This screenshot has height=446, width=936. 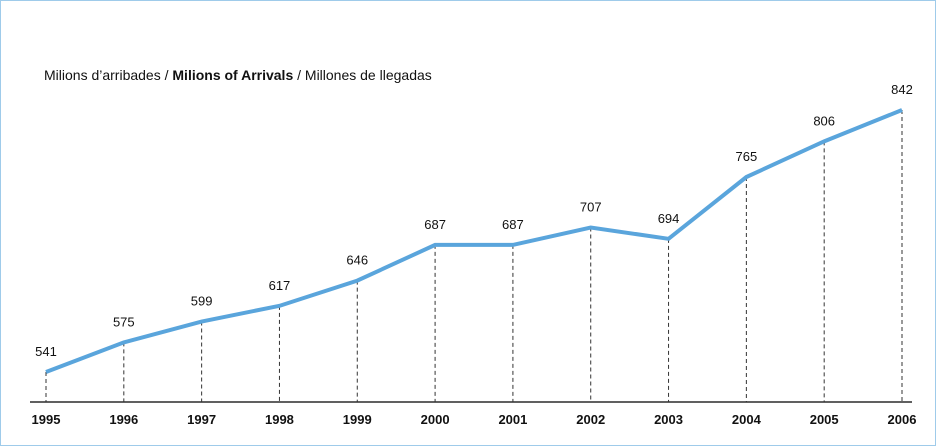 I want to click on data-label: 765, so click(x=747, y=156).